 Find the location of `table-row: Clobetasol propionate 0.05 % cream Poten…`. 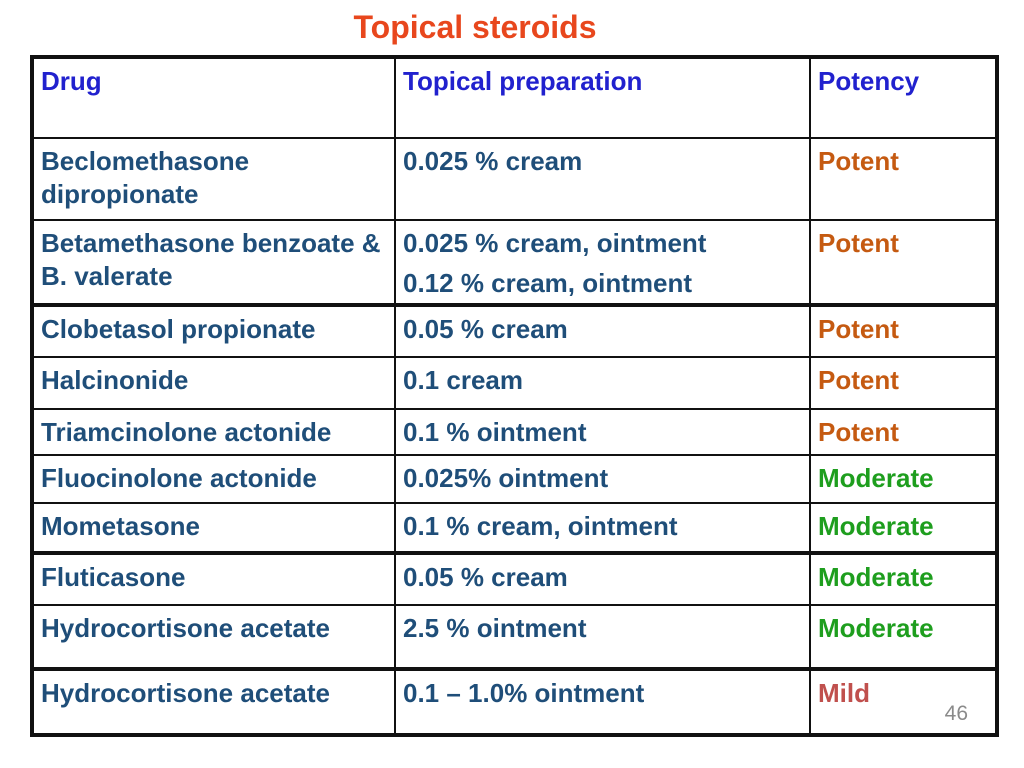

table-row: Clobetasol propionate 0.05 % cream Poten… is located at coordinates (514, 330).